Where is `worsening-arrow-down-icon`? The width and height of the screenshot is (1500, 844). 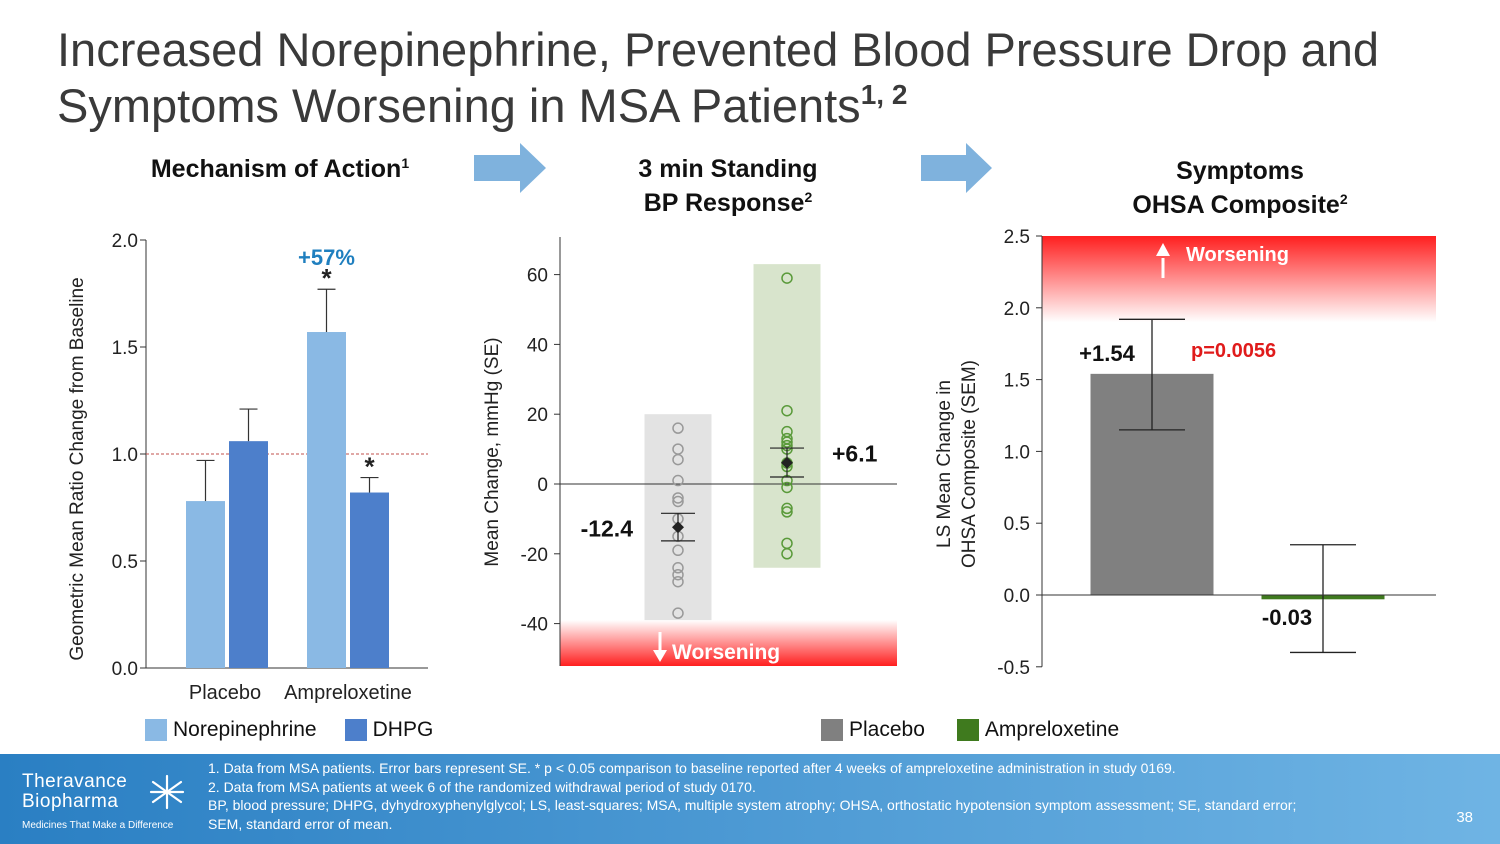 worsening-arrow-down-icon is located at coordinates (660, 656).